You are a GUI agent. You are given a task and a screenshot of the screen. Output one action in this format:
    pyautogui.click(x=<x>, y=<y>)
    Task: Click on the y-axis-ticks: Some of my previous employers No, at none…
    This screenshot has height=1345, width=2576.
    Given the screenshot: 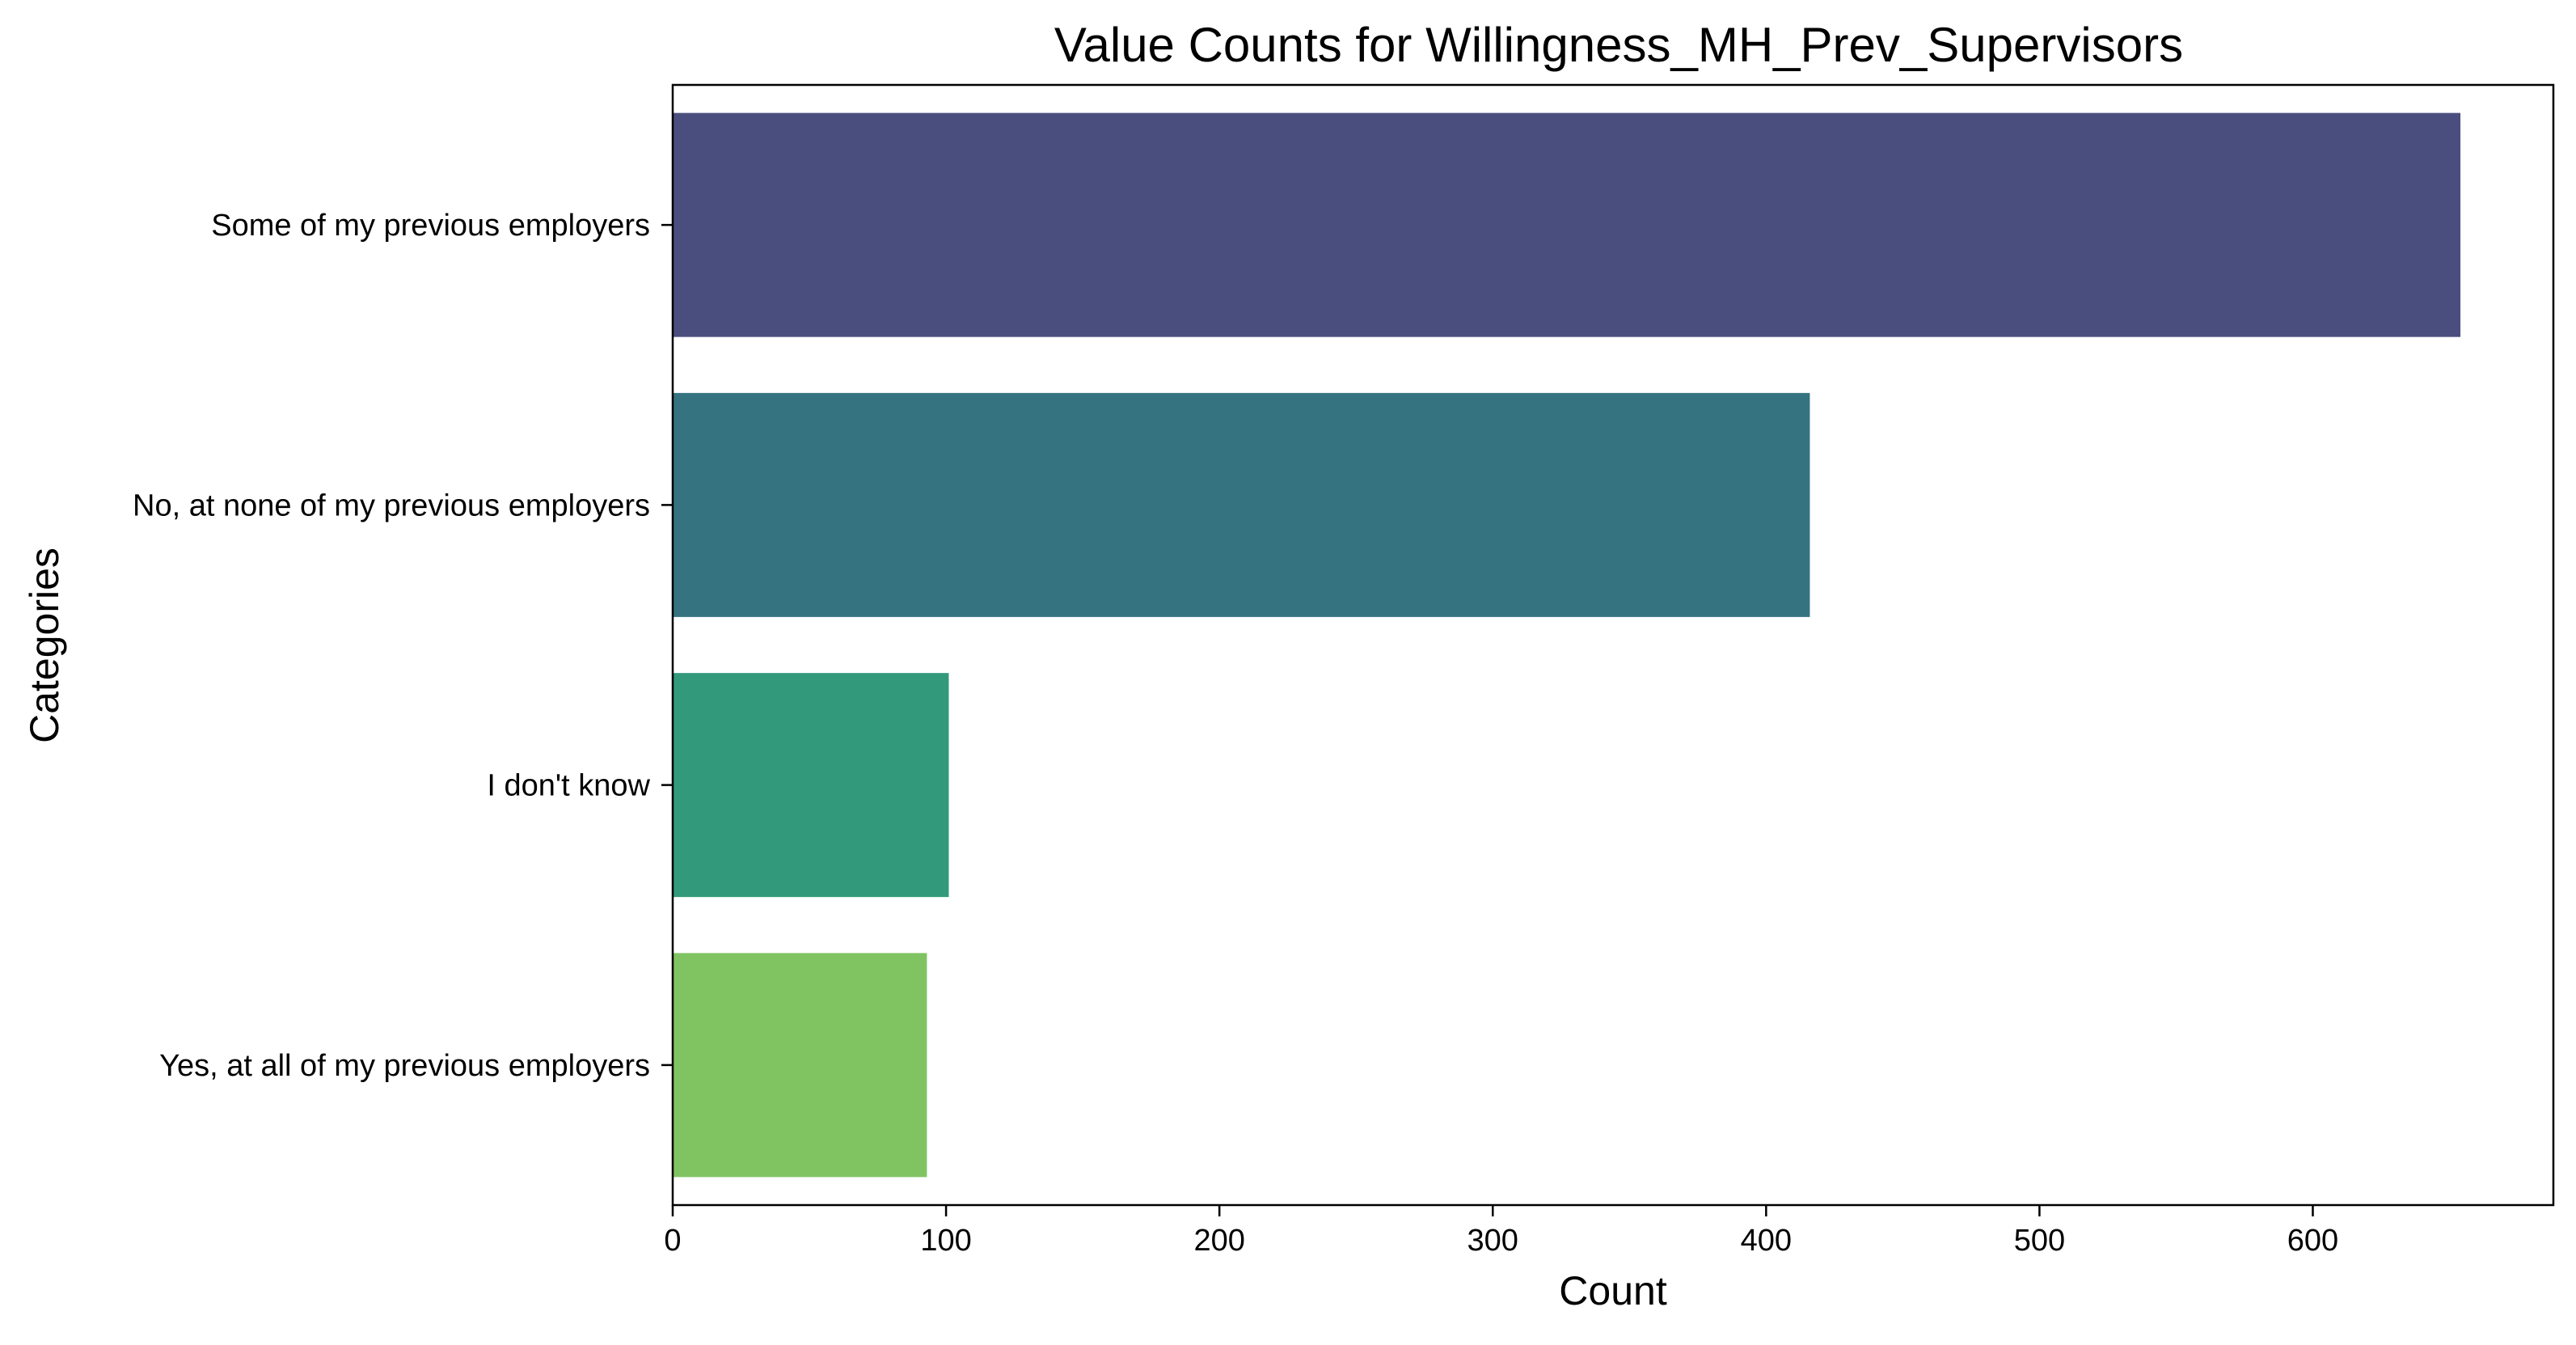 What is the action you would take?
    pyautogui.click(x=403, y=646)
    